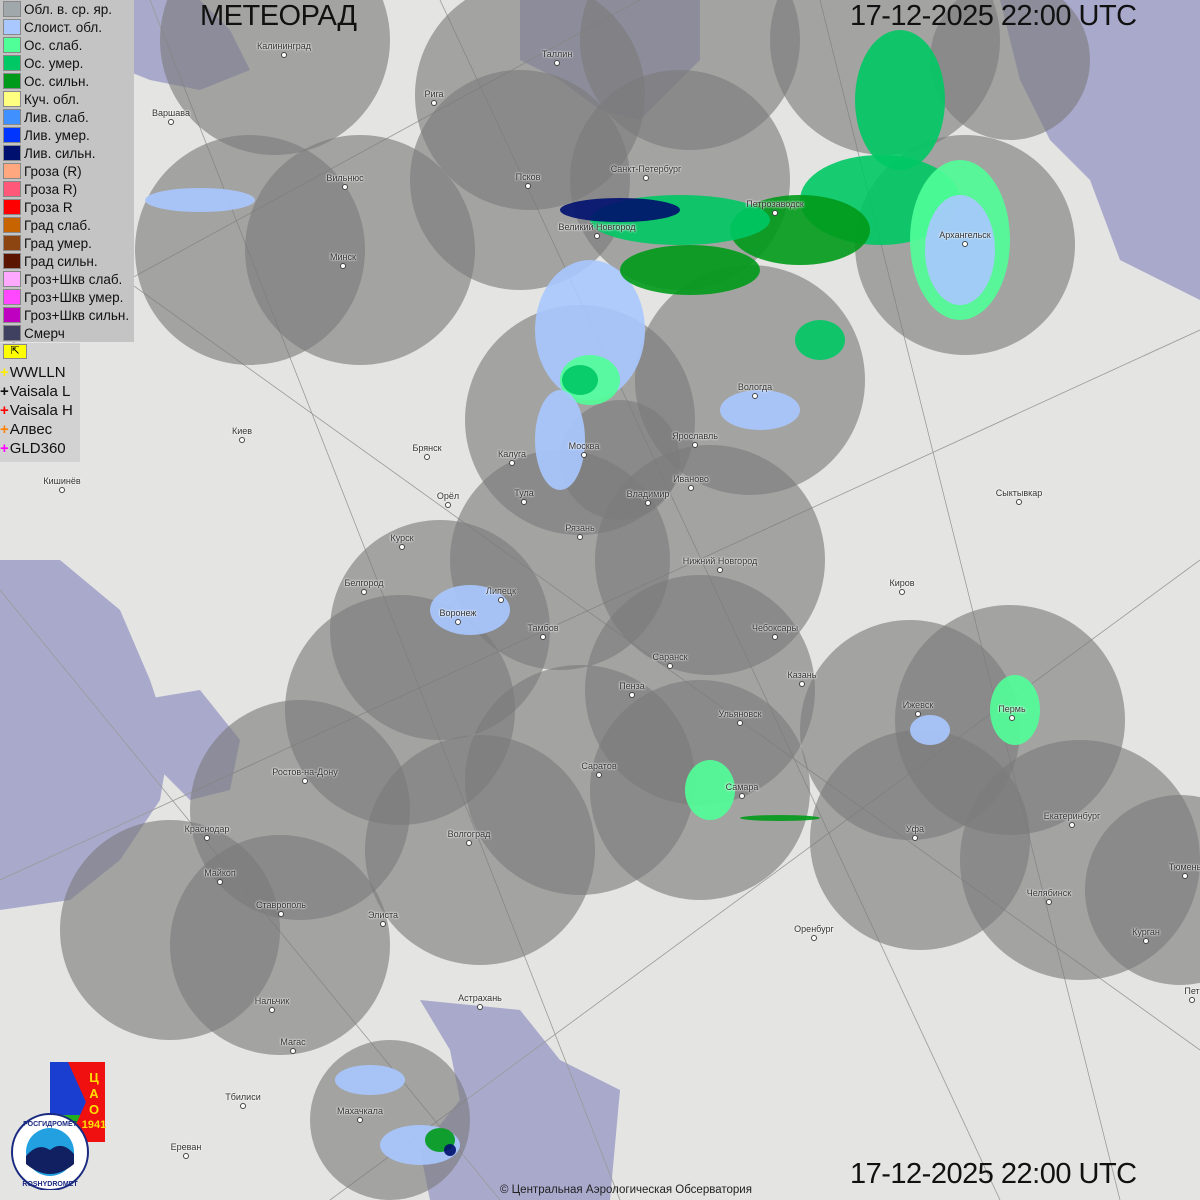  I want to click on legend-label: Град сильн., so click(61, 261).